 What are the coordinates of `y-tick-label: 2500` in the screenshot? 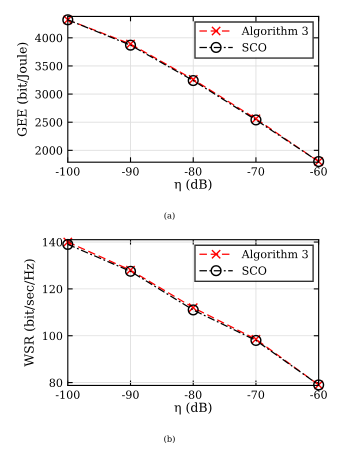 It's located at (48, 122).